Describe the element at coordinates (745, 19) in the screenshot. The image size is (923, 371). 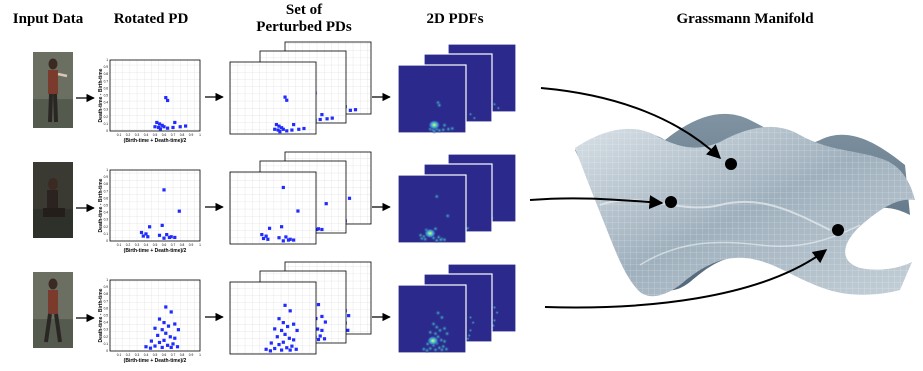
I see `header-grassmann-manifold: Grassmann Manifold` at that location.